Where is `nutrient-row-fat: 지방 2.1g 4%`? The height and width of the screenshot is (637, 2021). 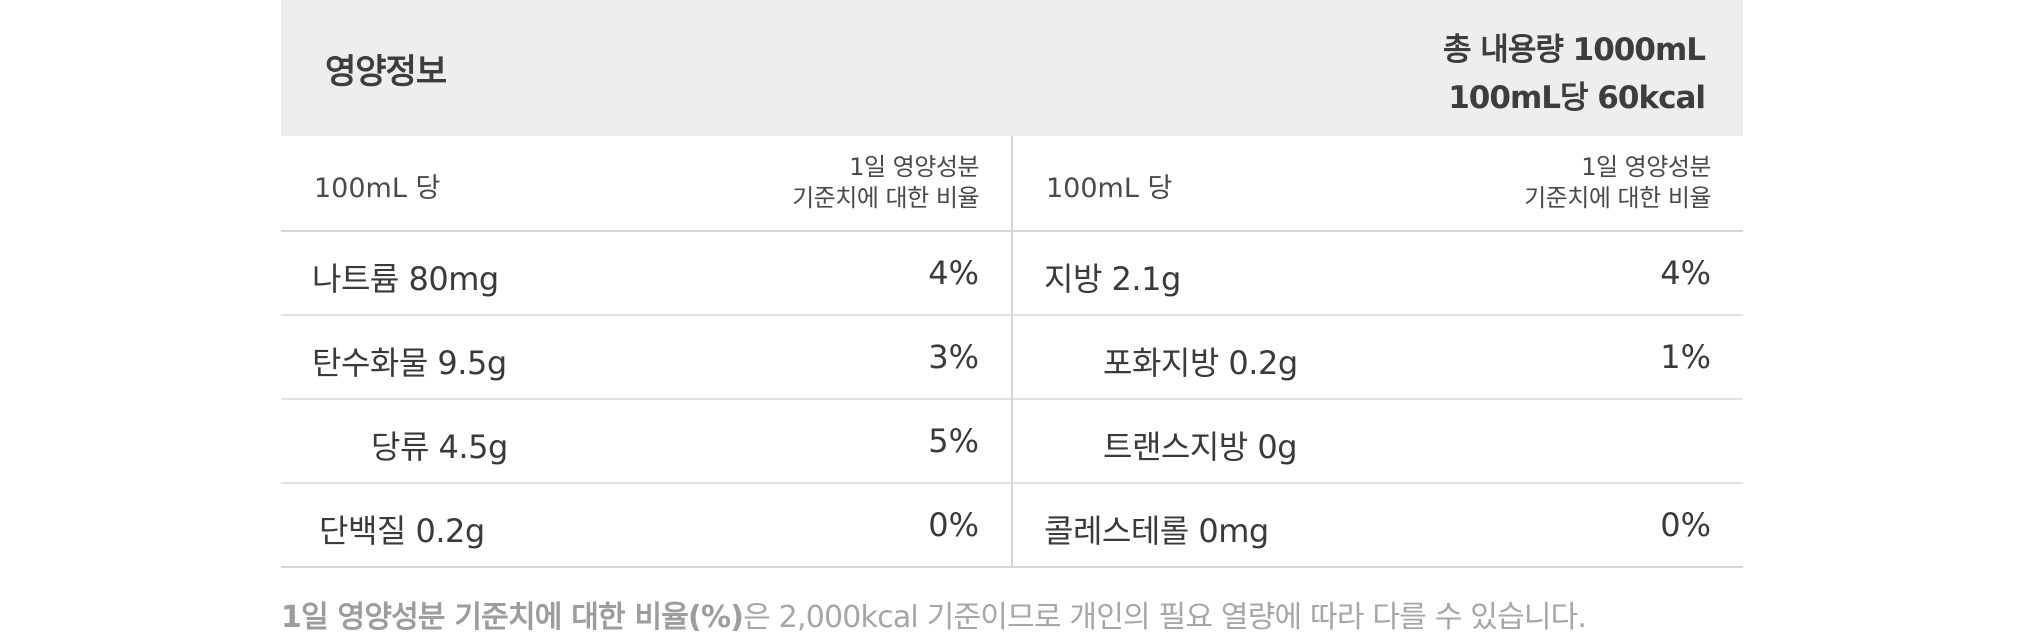 nutrient-row-fat: 지방 2.1g 4% is located at coordinates (1378, 274).